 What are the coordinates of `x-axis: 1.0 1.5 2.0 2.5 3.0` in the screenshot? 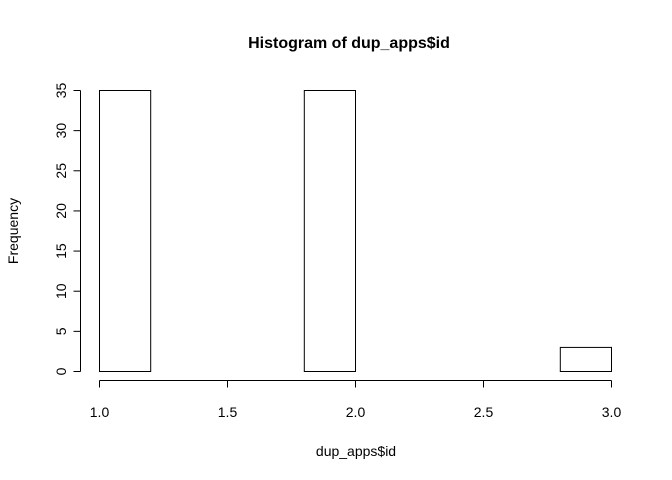 It's located at (356, 400).